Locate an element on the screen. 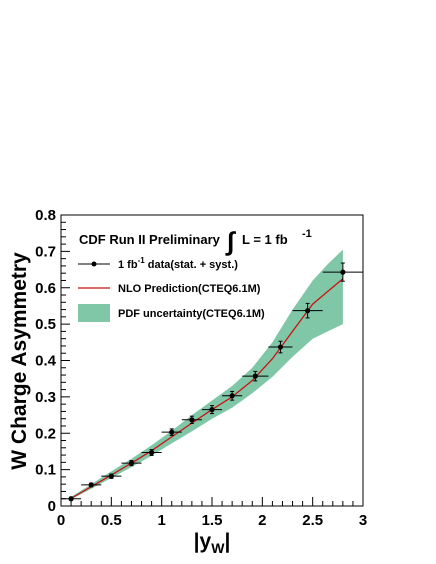  x-tick-label: 0.5 is located at coordinates (111, 520).